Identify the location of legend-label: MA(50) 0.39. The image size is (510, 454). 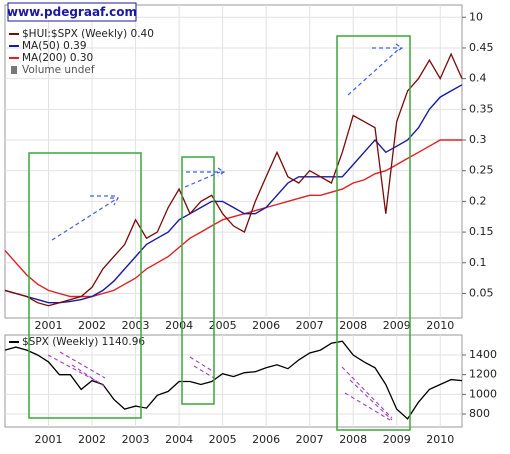
(54, 46).